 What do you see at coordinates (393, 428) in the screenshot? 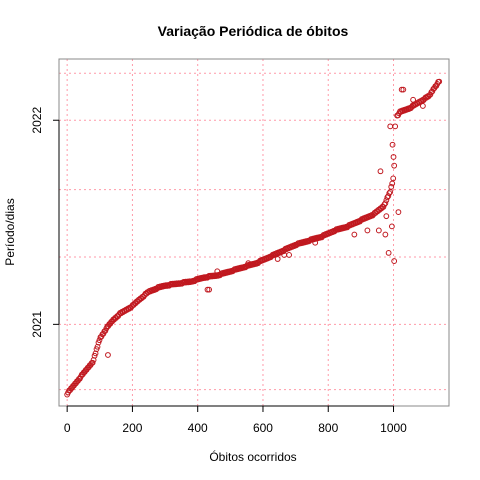
I see `x-tick-label-5: 1000` at bounding box center [393, 428].